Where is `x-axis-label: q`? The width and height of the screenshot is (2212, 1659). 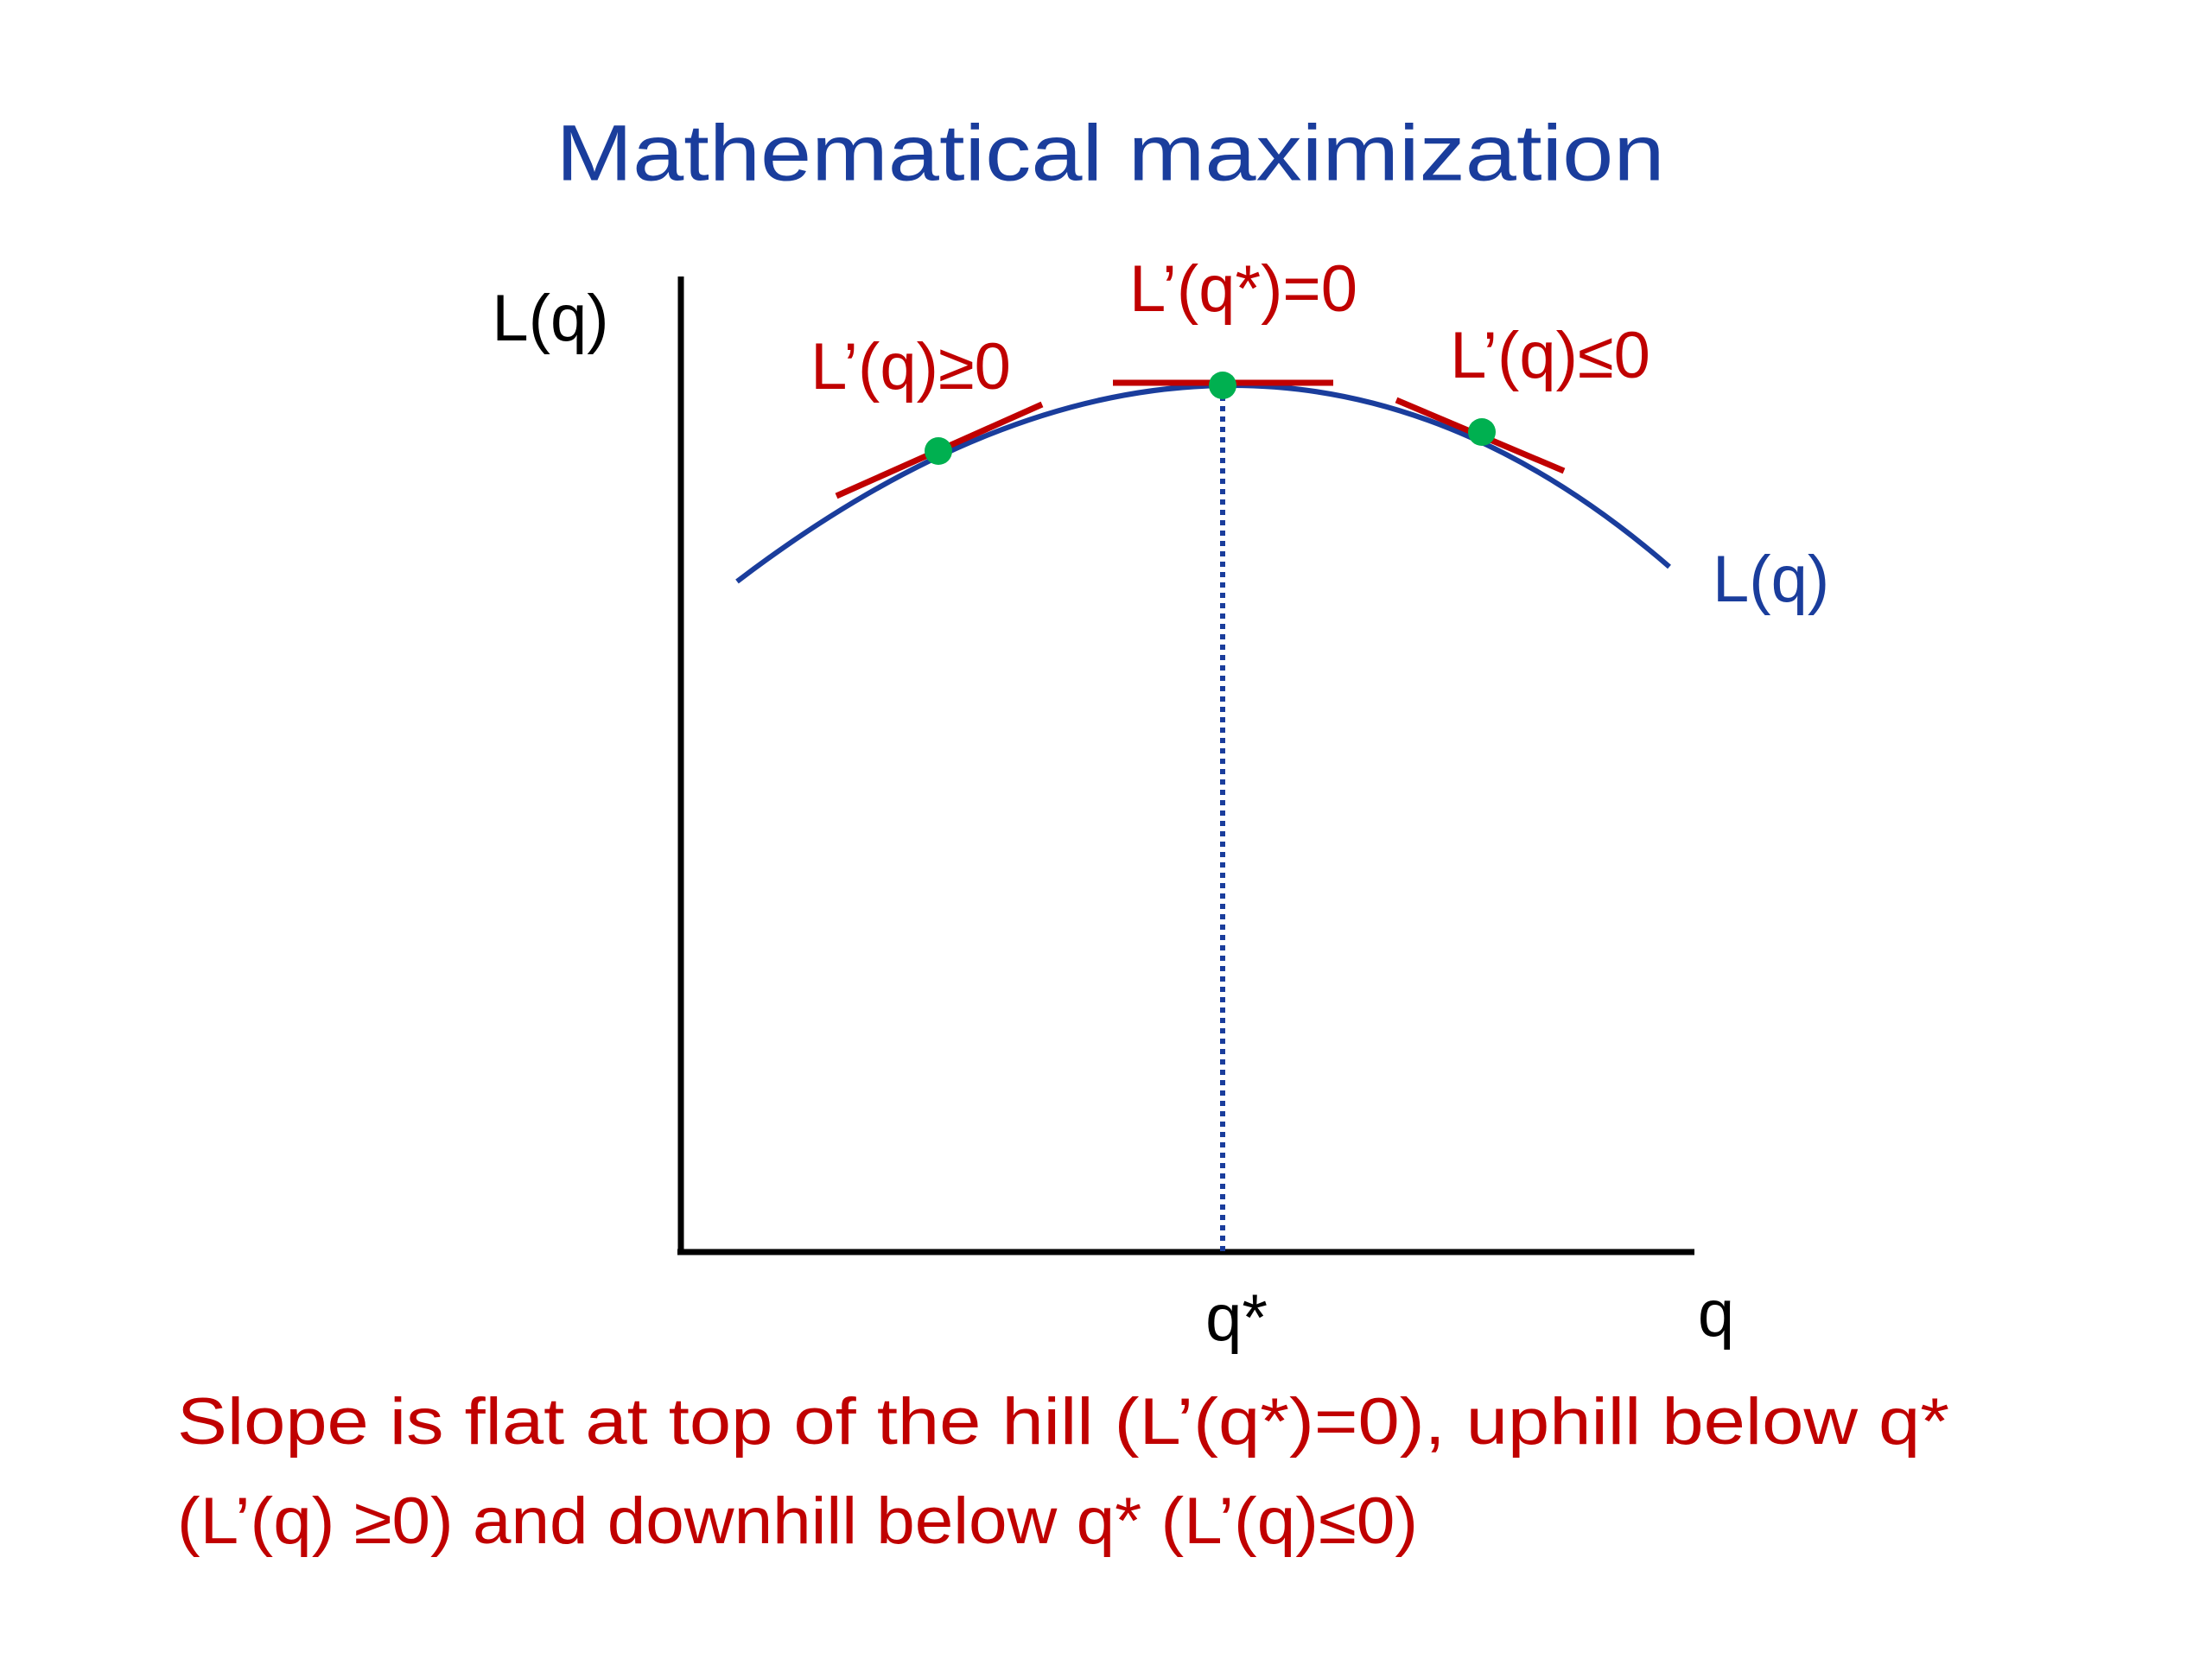 x-axis-label: q is located at coordinates (1716, 1314).